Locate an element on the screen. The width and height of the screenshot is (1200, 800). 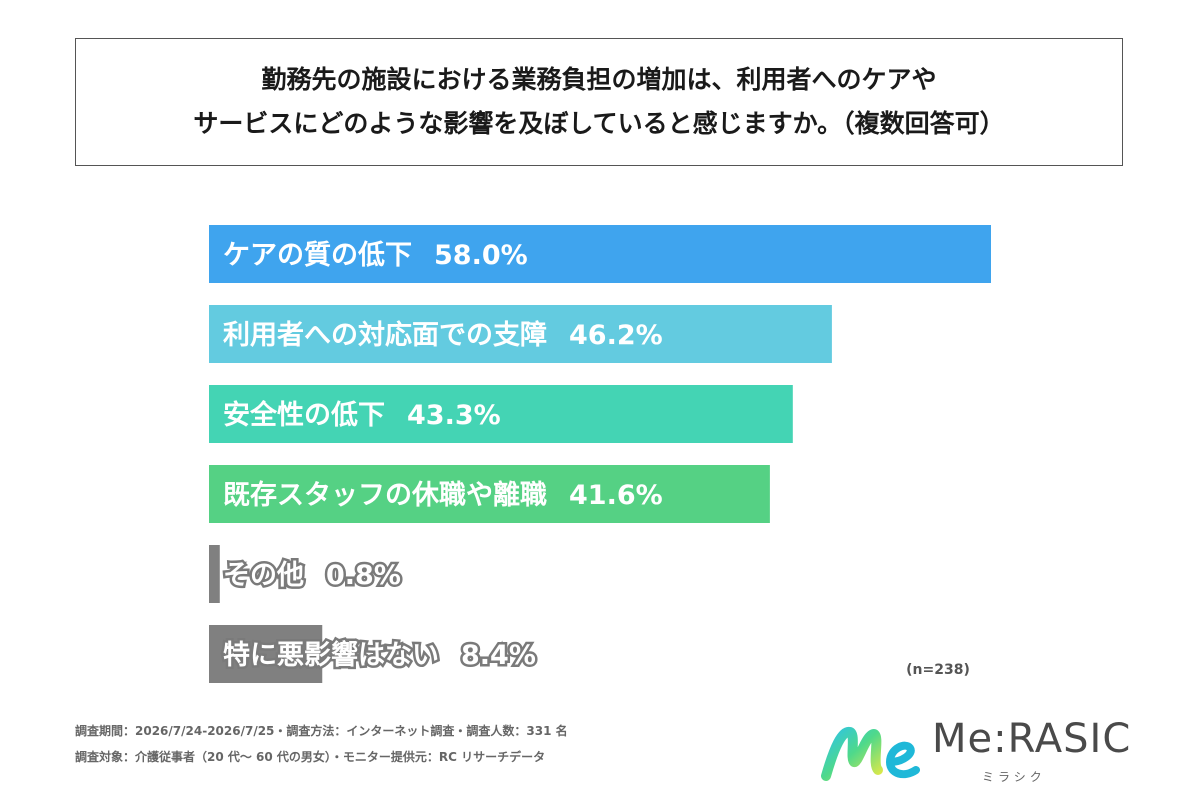
bar-category-2: 利用者への対応面での支障 is located at coordinates (385, 335).